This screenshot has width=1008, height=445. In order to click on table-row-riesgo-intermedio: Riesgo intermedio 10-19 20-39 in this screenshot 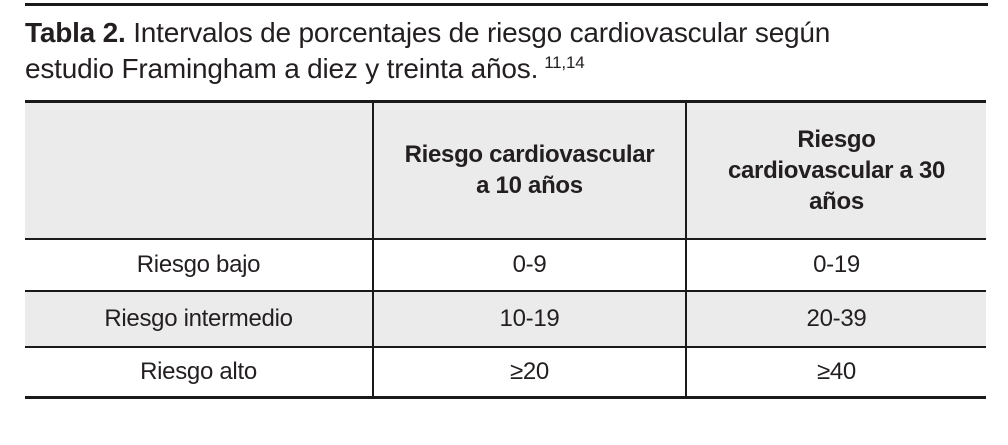, I will do `click(505, 318)`.